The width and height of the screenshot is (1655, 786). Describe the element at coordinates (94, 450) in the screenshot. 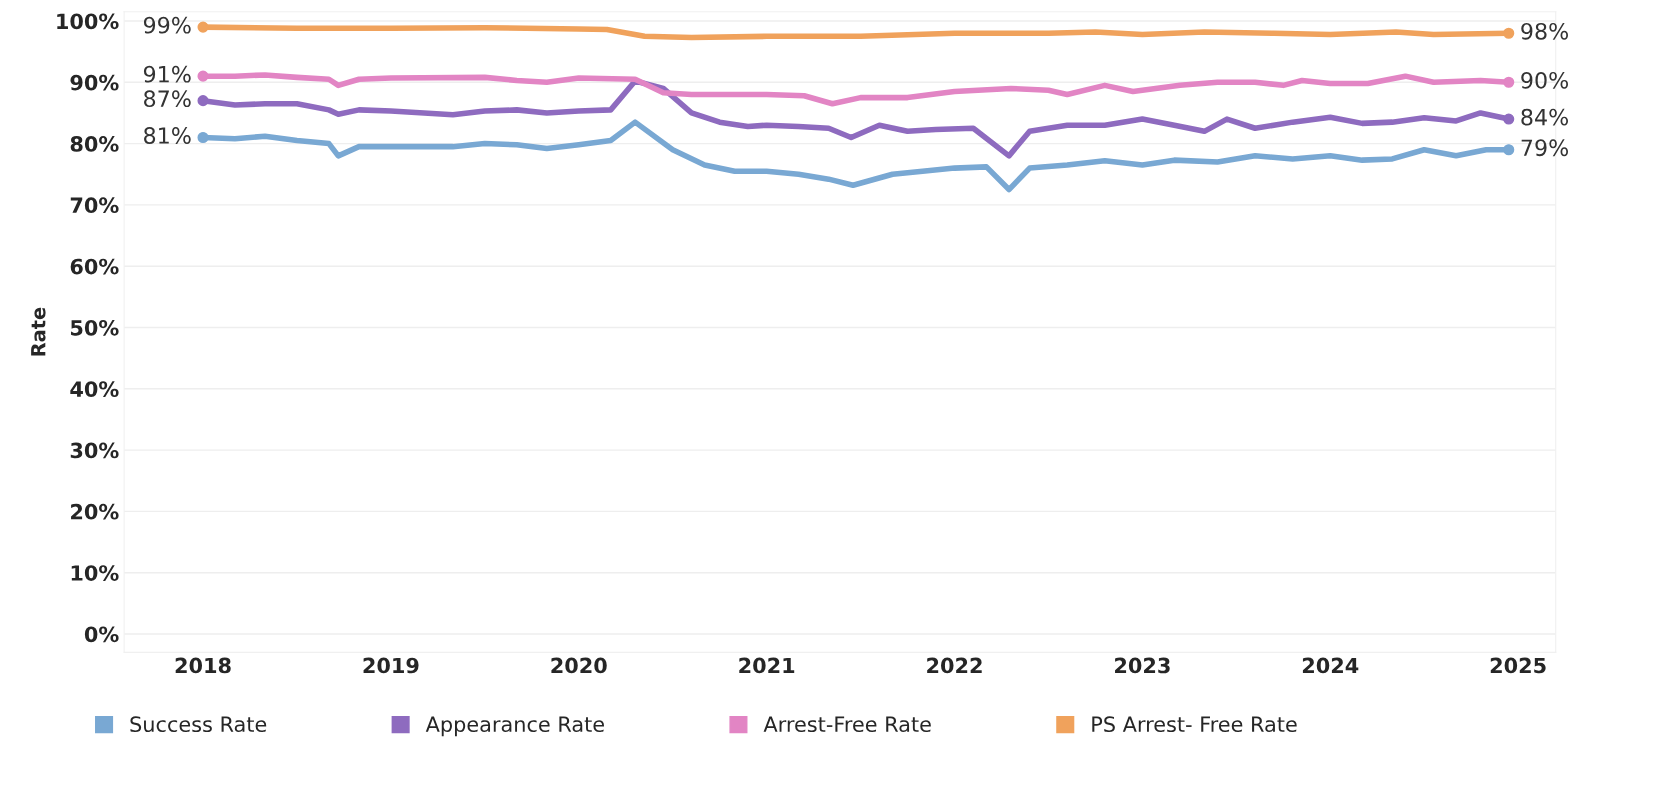

I see `y-tick-label: 30%` at that location.